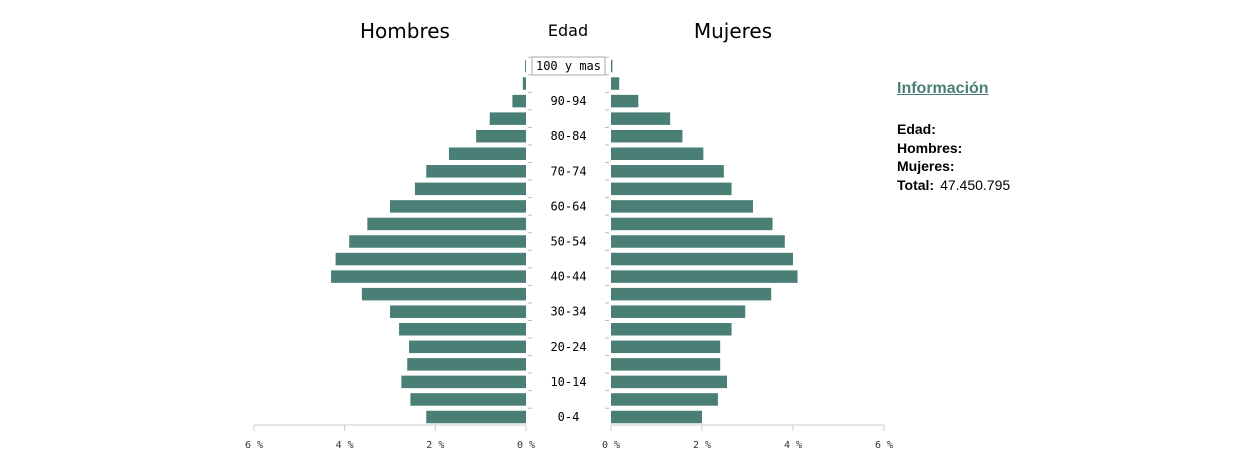 The width and height of the screenshot is (1248, 473). What do you see at coordinates (916, 184) in the screenshot?
I see `info-total-label: Total:` at bounding box center [916, 184].